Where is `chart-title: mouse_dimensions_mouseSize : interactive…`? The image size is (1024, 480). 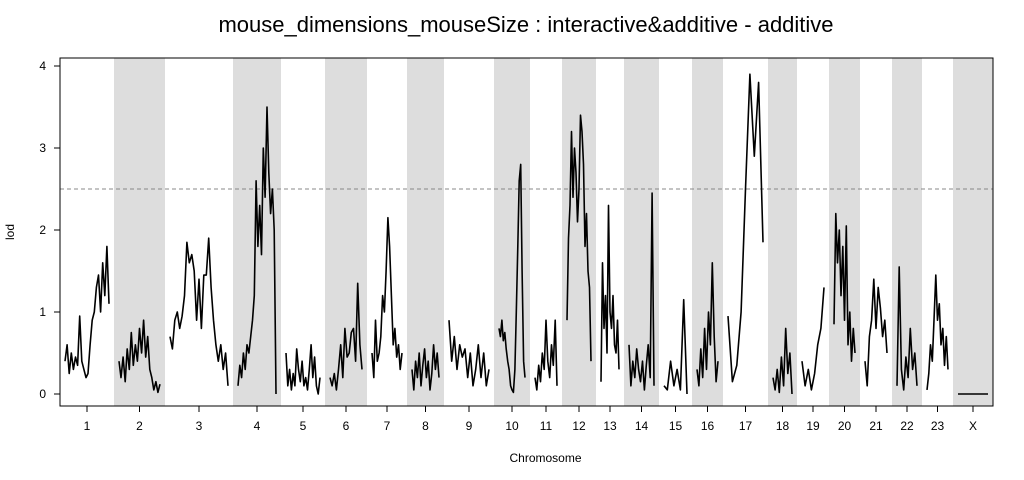 chart-title: mouse_dimensions_mouseSize : interactive… is located at coordinates (526, 24).